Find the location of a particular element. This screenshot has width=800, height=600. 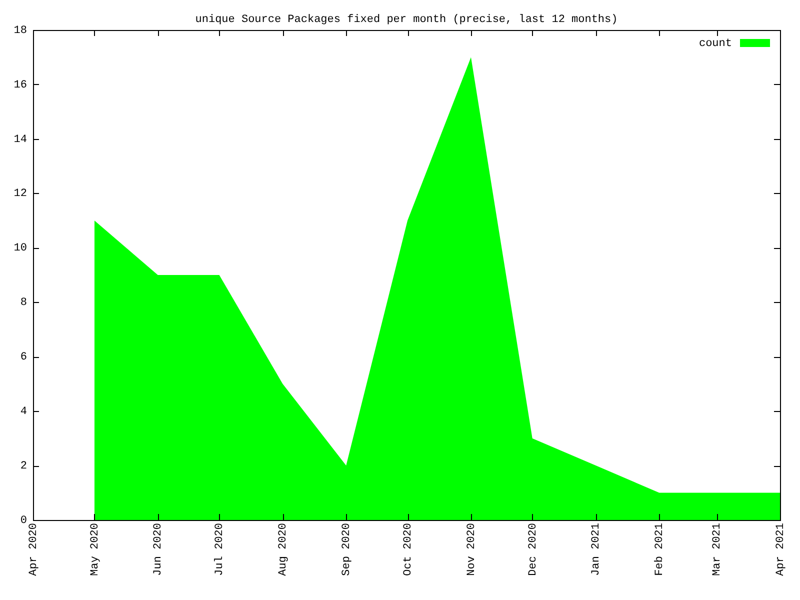

x-tick-label: Sep 2020 is located at coordinates (347, 549).